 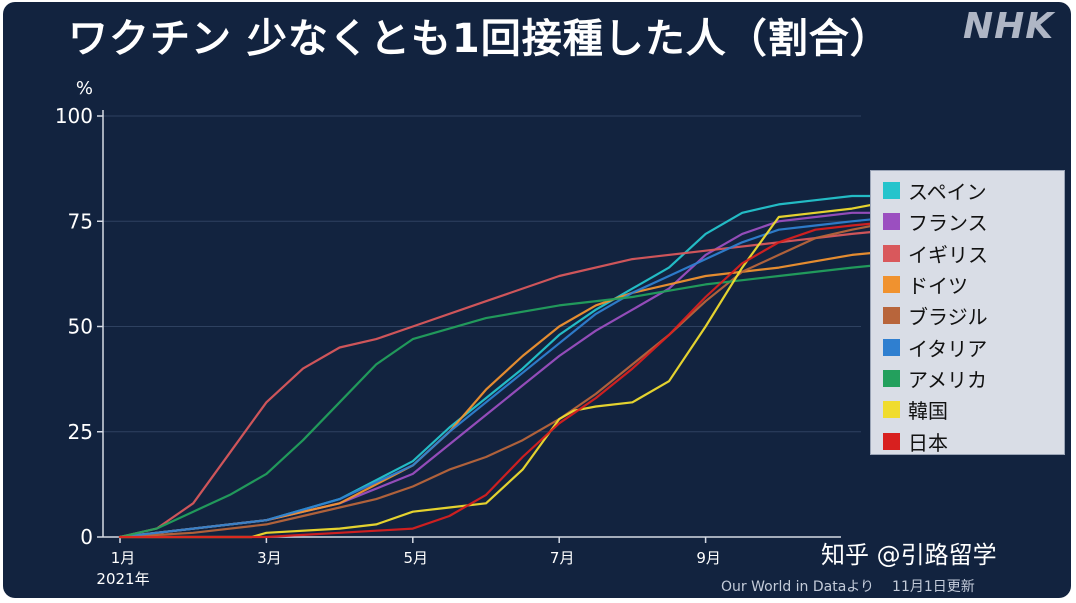 What do you see at coordinates (1009, 26) in the screenshot?
I see `nhk-logo: NHK` at bounding box center [1009, 26].